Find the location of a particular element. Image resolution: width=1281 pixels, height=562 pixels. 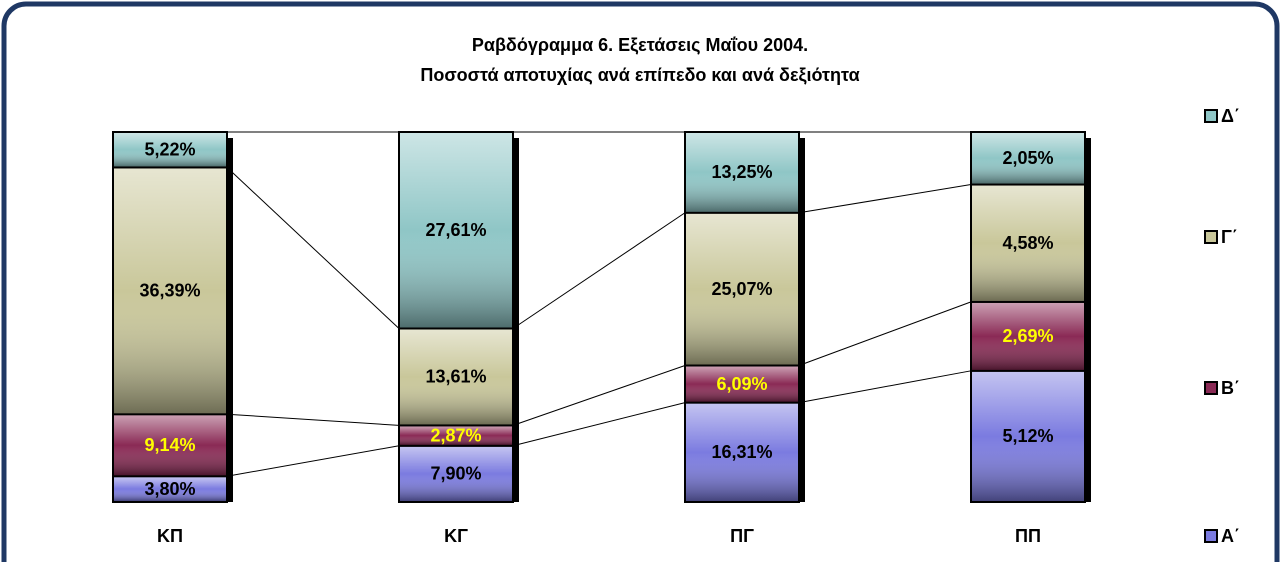

x-tick-label: ΚΠ is located at coordinates (170, 536).